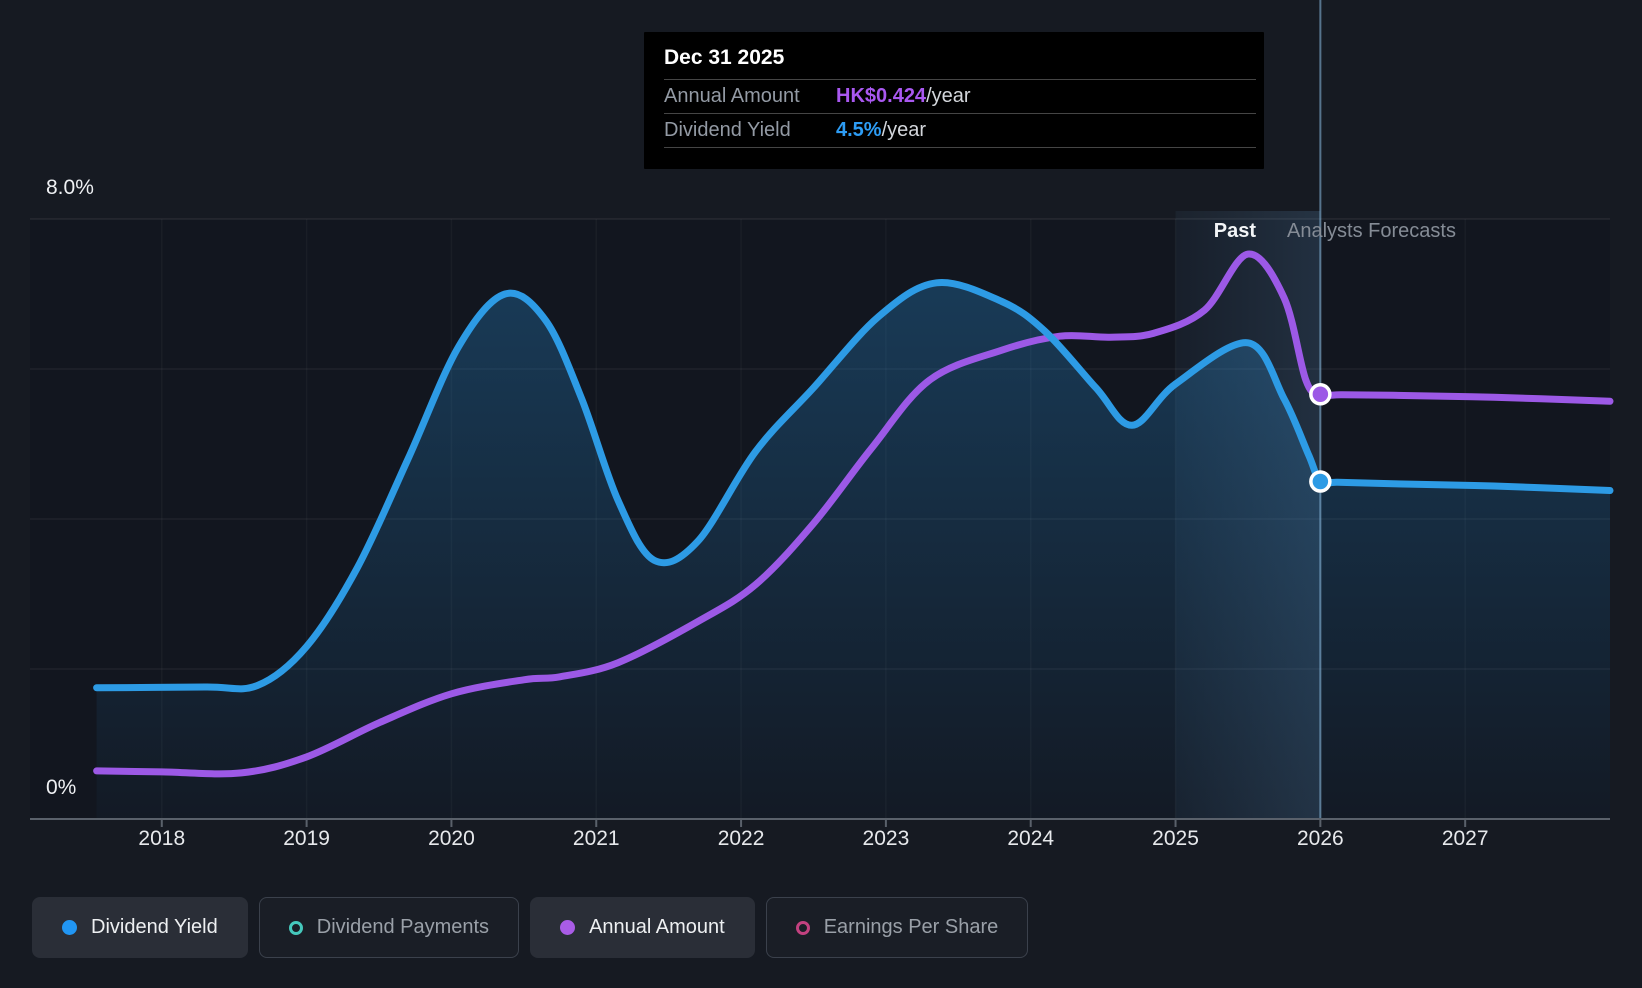 This screenshot has width=1642, height=988. What do you see at coordinates (732, 96) in the screenshot?
I see `tooltip-label-annual-amount: Annual Amount` at bounding box center [732, 96].